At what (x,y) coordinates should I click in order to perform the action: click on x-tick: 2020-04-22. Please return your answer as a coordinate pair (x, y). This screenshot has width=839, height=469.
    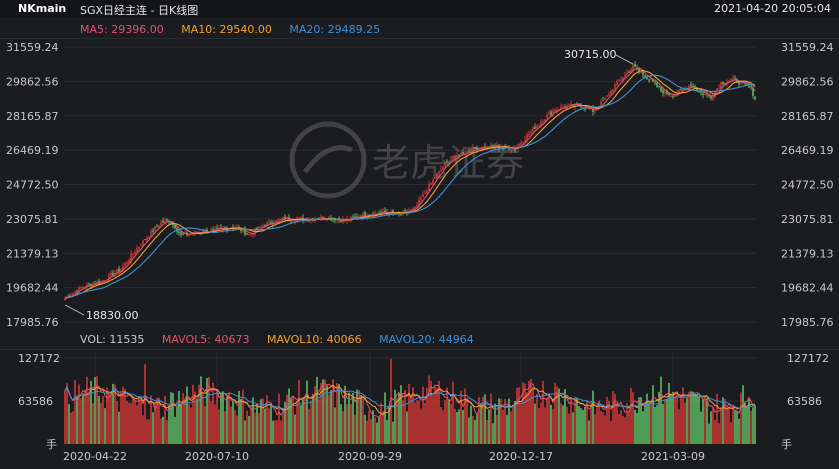
    Looking at the image, I should click on (95, 456).